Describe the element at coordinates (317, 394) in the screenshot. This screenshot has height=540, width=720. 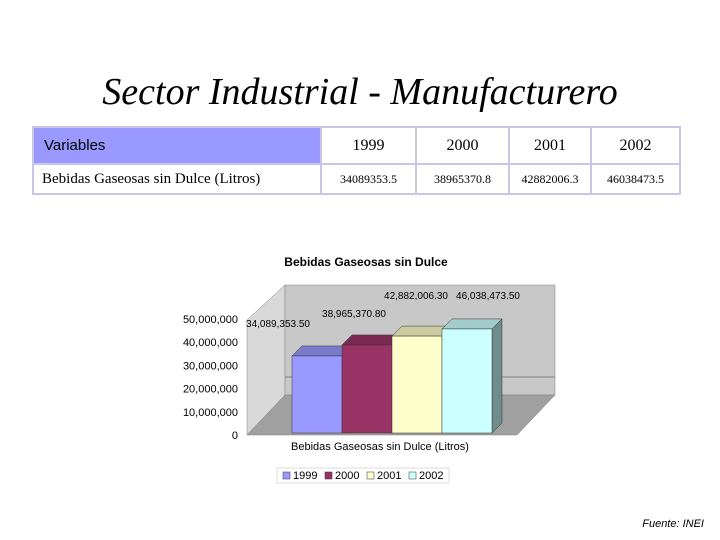
I see `bar-1999` at that location.